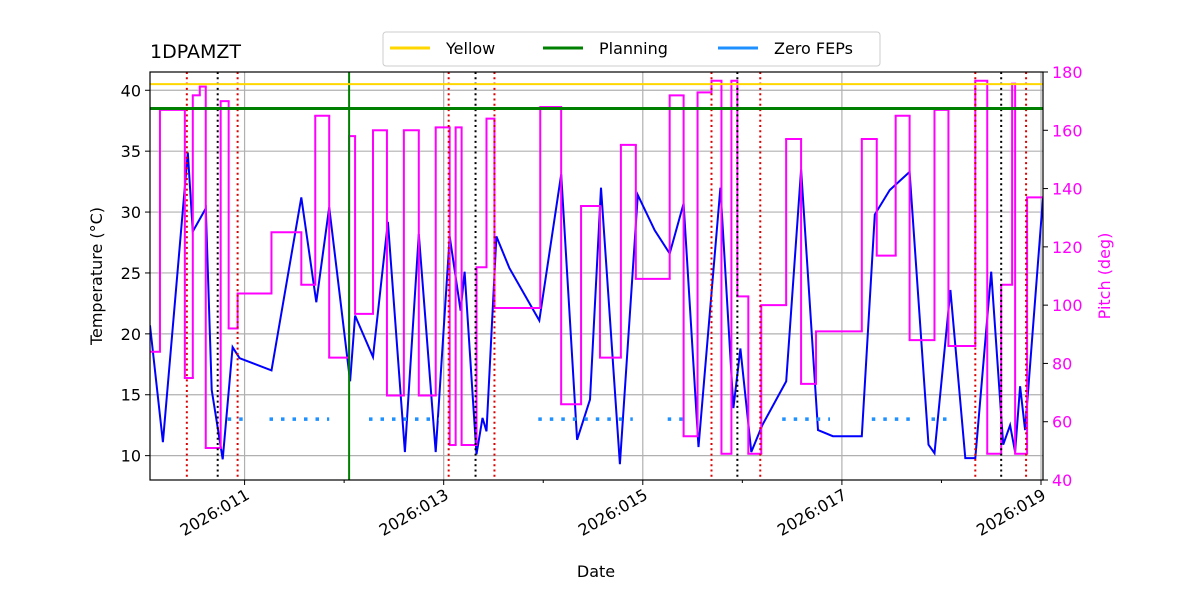 The width and height of the screenshot is (1200, 600). I want to click on y-tick-label: 35, so click(131, 151).